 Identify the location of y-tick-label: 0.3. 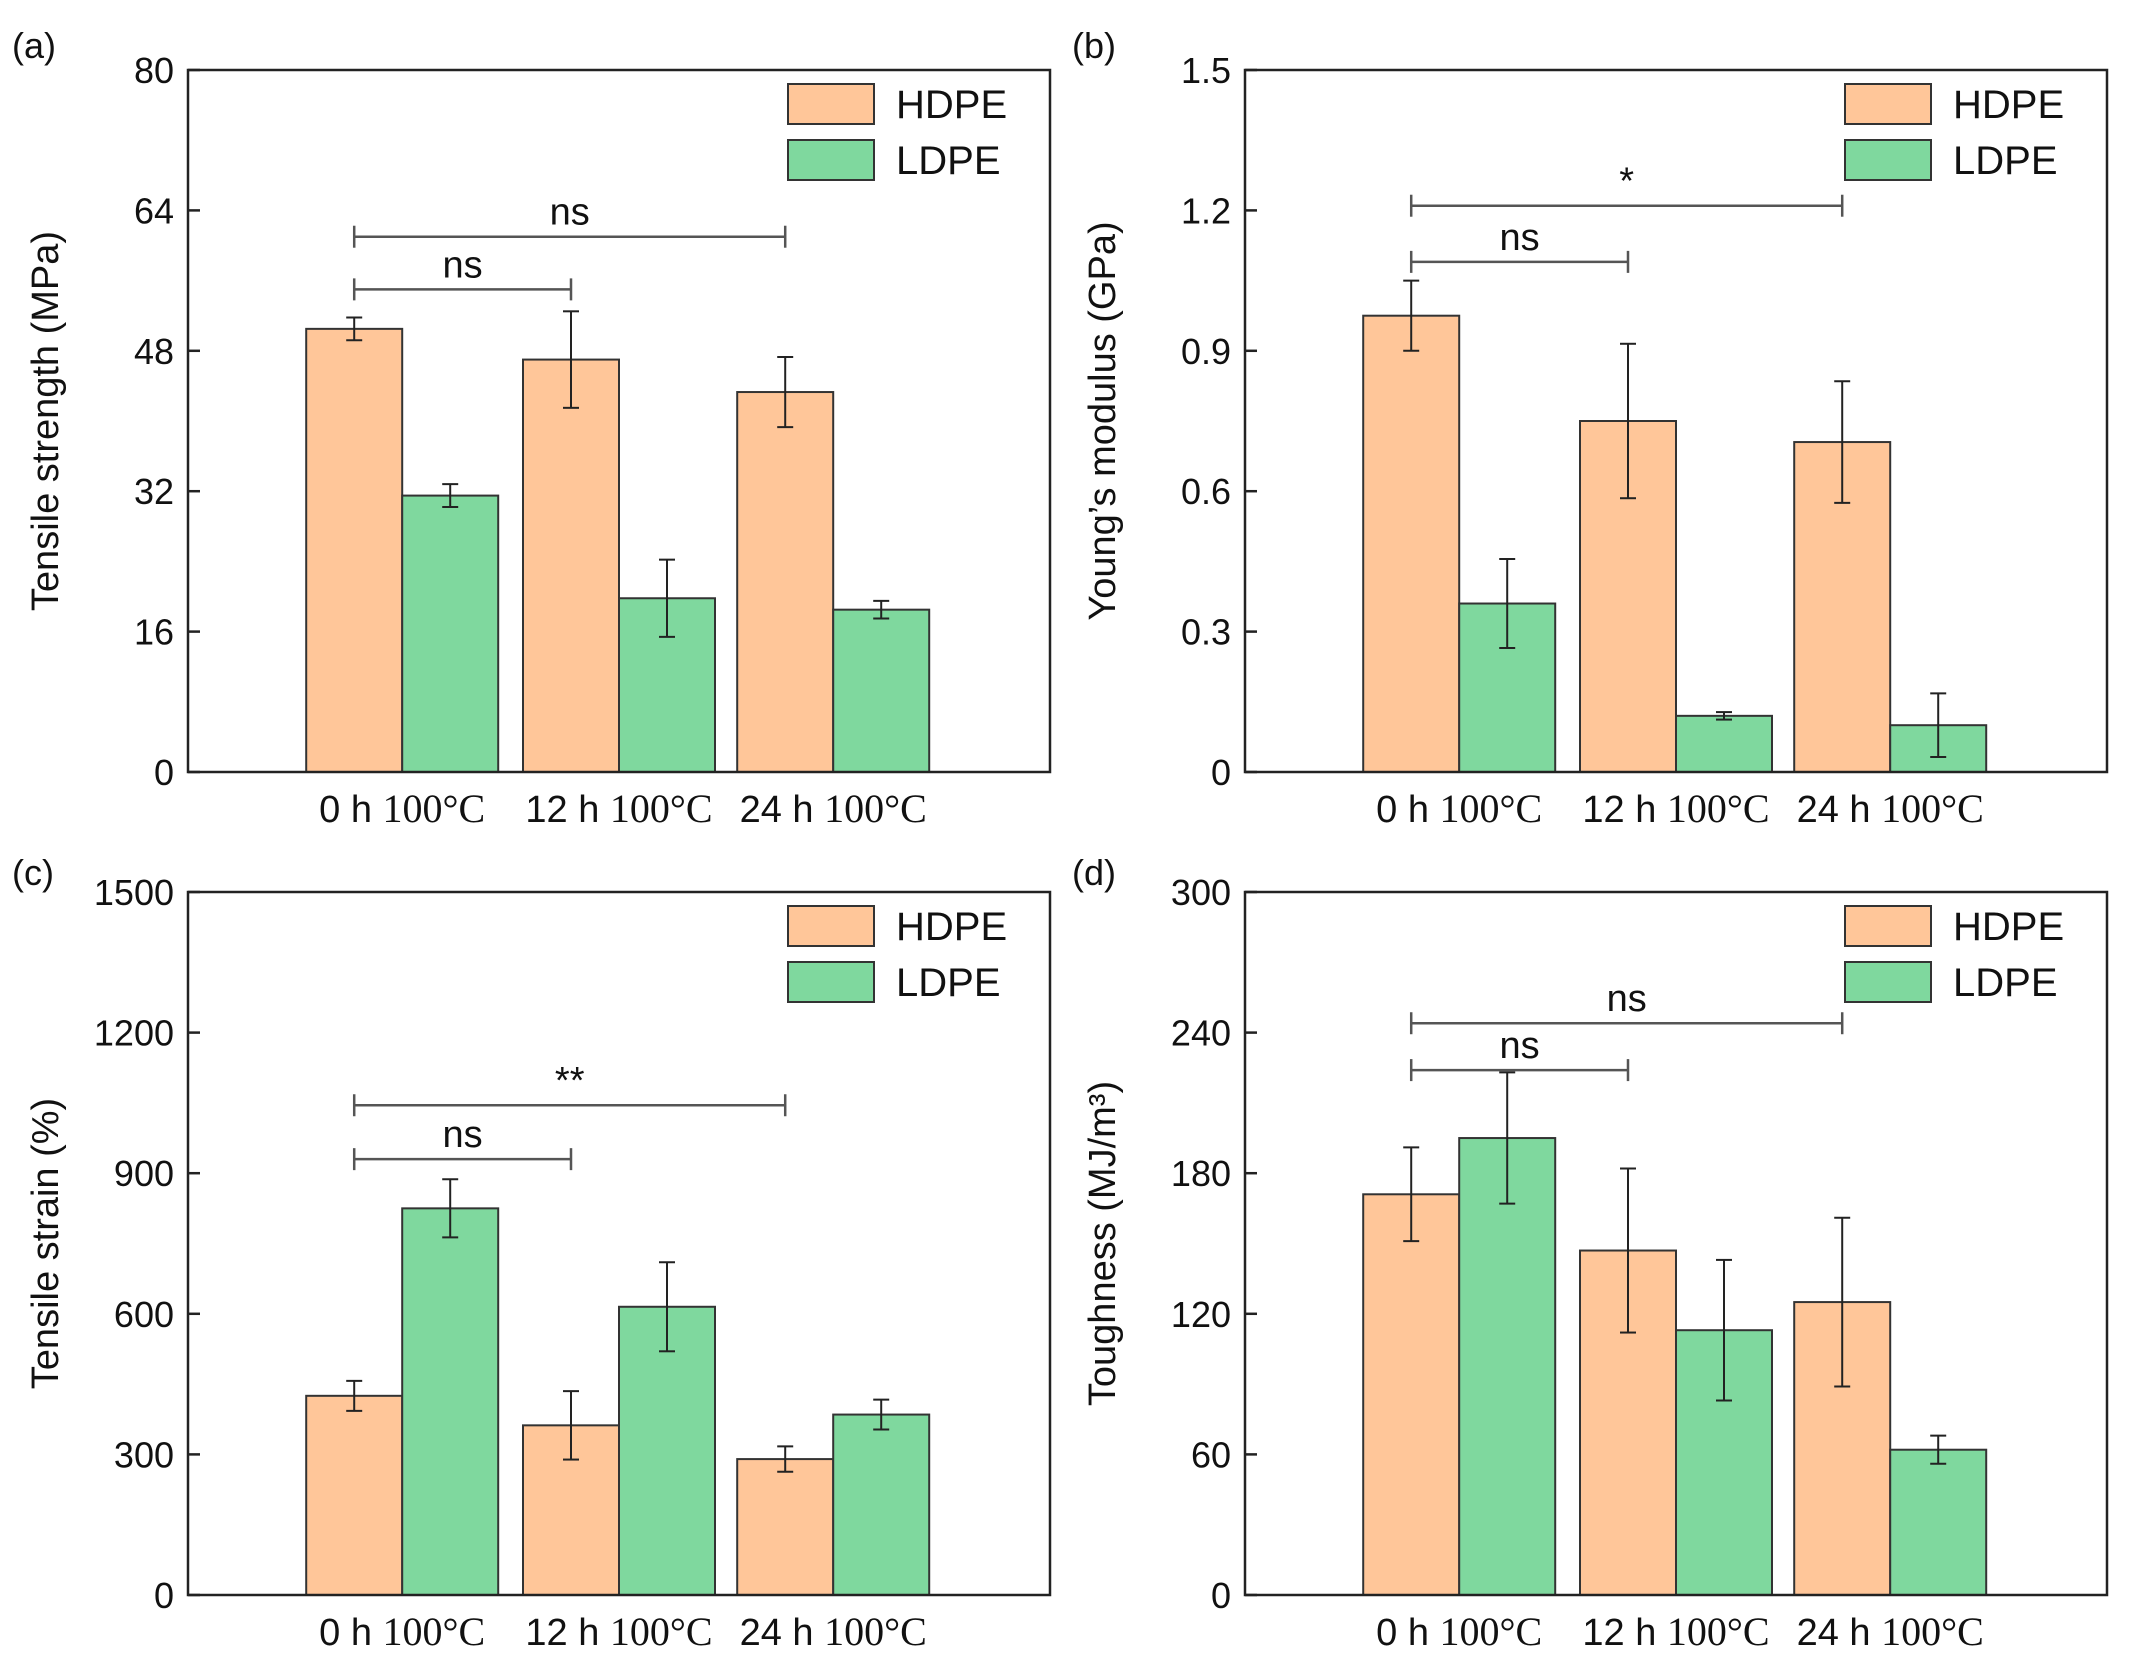
(1206, 632).